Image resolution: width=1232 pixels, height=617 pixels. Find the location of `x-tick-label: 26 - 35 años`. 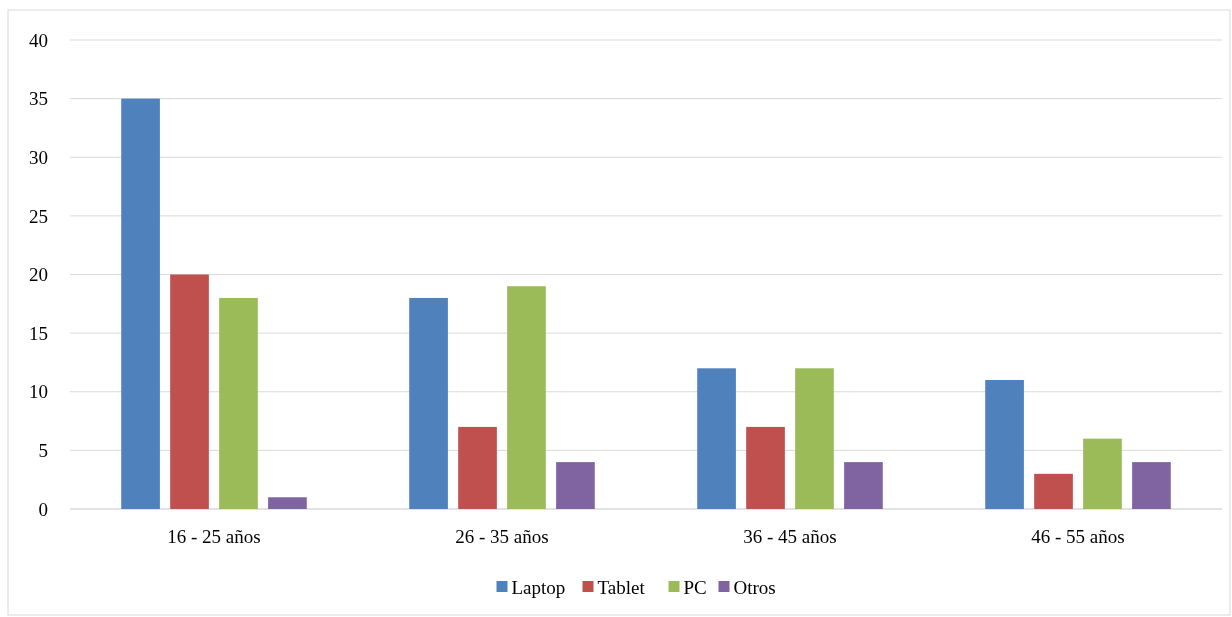

x-tick-label: 26 - 35 años is located at coordinates (502, 536).